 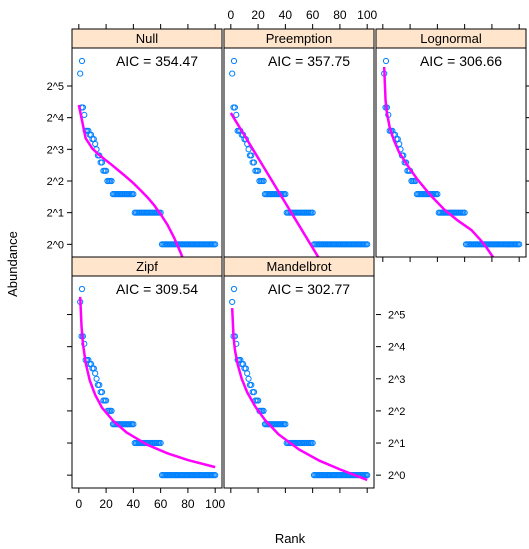 What do you see at coordinates (451, 26) in the screenshot?
I see `x-axis-top-col3` at bounding box center [451, 26].